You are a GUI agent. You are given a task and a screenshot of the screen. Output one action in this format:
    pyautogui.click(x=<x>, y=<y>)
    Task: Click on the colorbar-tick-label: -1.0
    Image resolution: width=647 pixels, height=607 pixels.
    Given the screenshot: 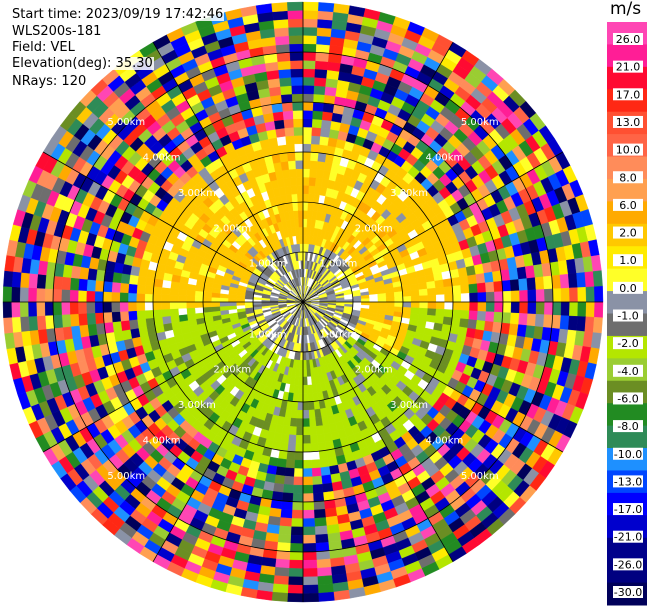 What is the action you would take?
    pyautogui.click(x=627, y=316)
    